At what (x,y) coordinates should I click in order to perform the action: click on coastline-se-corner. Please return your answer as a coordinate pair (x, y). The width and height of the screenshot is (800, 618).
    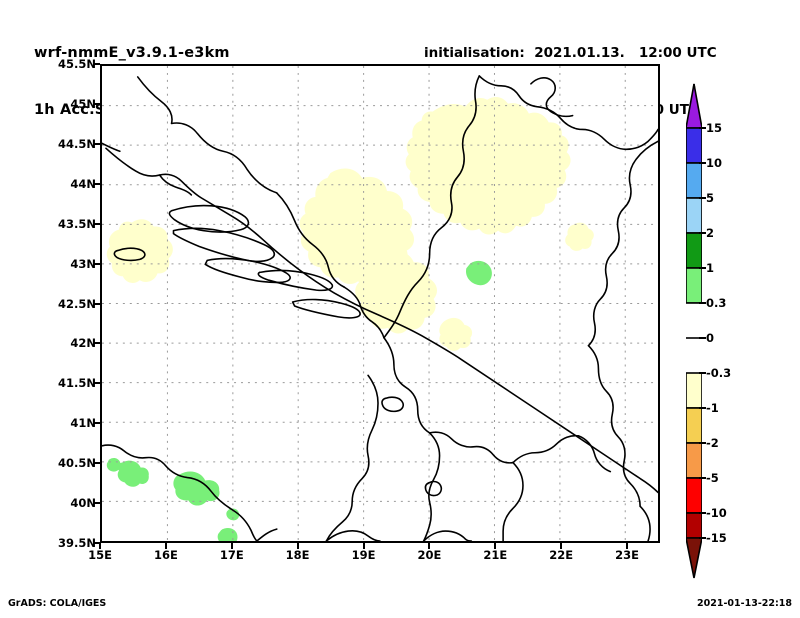
    Looking at the image, I should click on (645, 523).